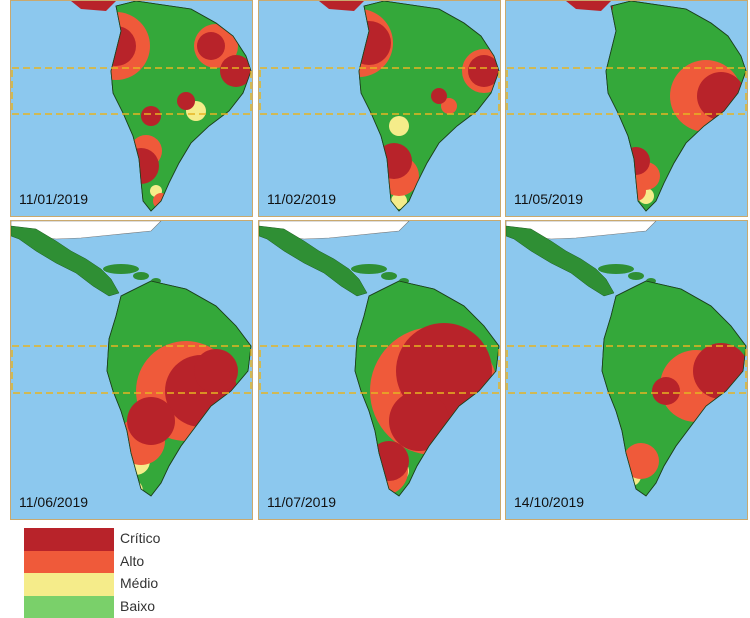  What do you see at coordinates (301, 199) in the screenshot?
I see `date-label-2: 11/02/2019` at bounding box center [301, 199].